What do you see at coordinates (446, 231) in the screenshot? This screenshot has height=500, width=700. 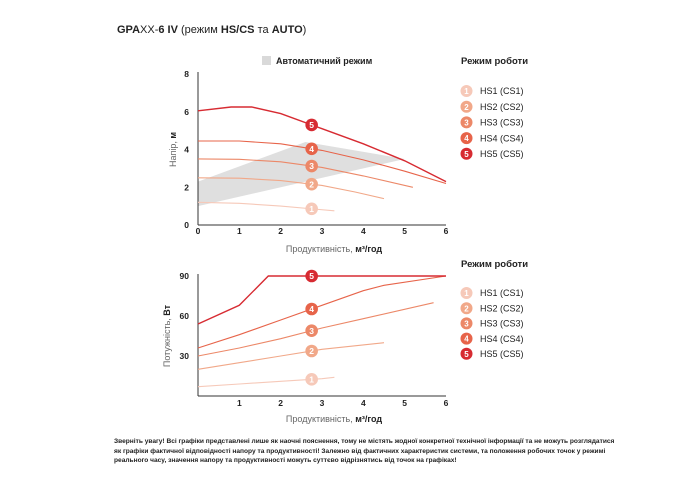 I see `head-x-tick: 6` at bounding box center [446, 231].